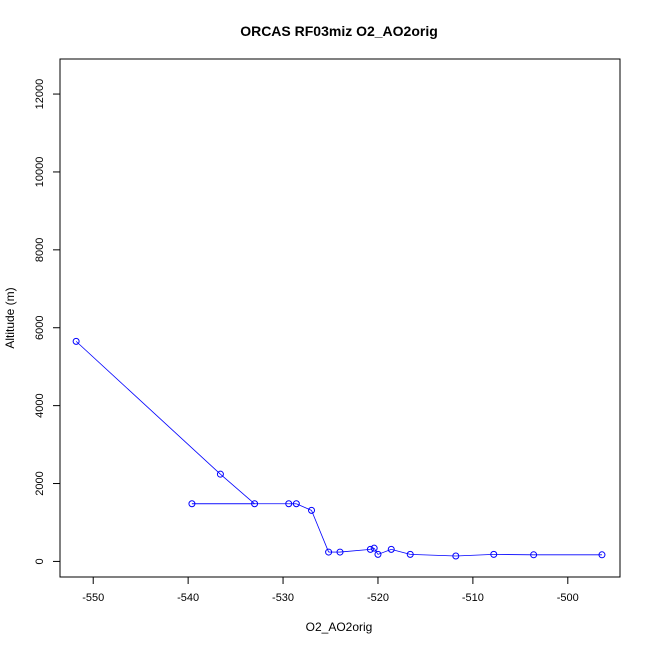 This screenshot has height=650, width=650. I want to click on y-tick-label: 6000, so click(40, 327).